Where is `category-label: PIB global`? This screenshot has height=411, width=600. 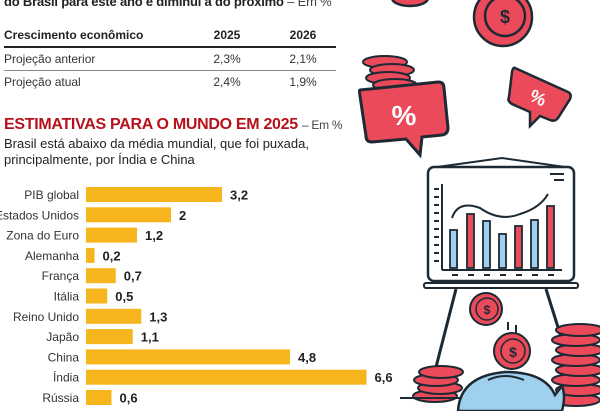 category-label: PIB global is located at coordinates (51, 195).